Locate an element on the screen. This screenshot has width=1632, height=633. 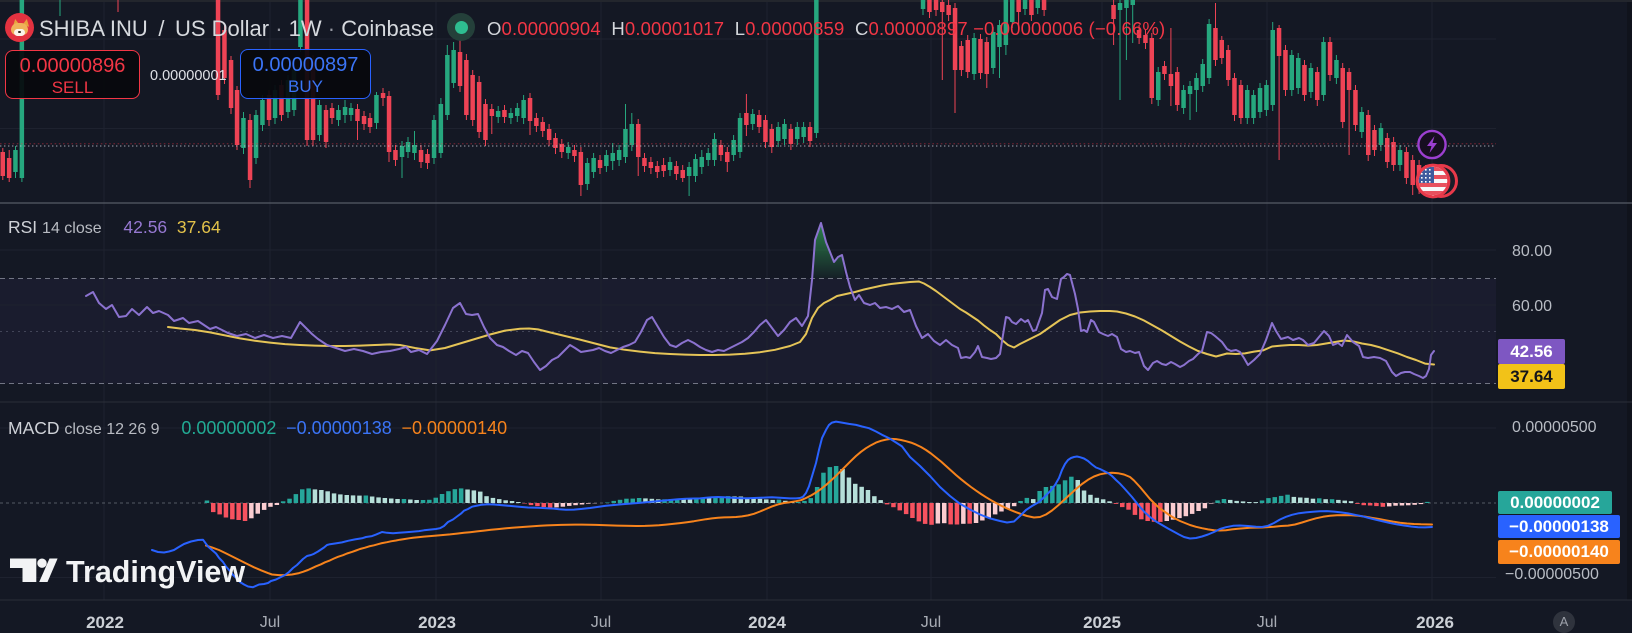
svg-text: TradingView is located at coordinates (155, 572).